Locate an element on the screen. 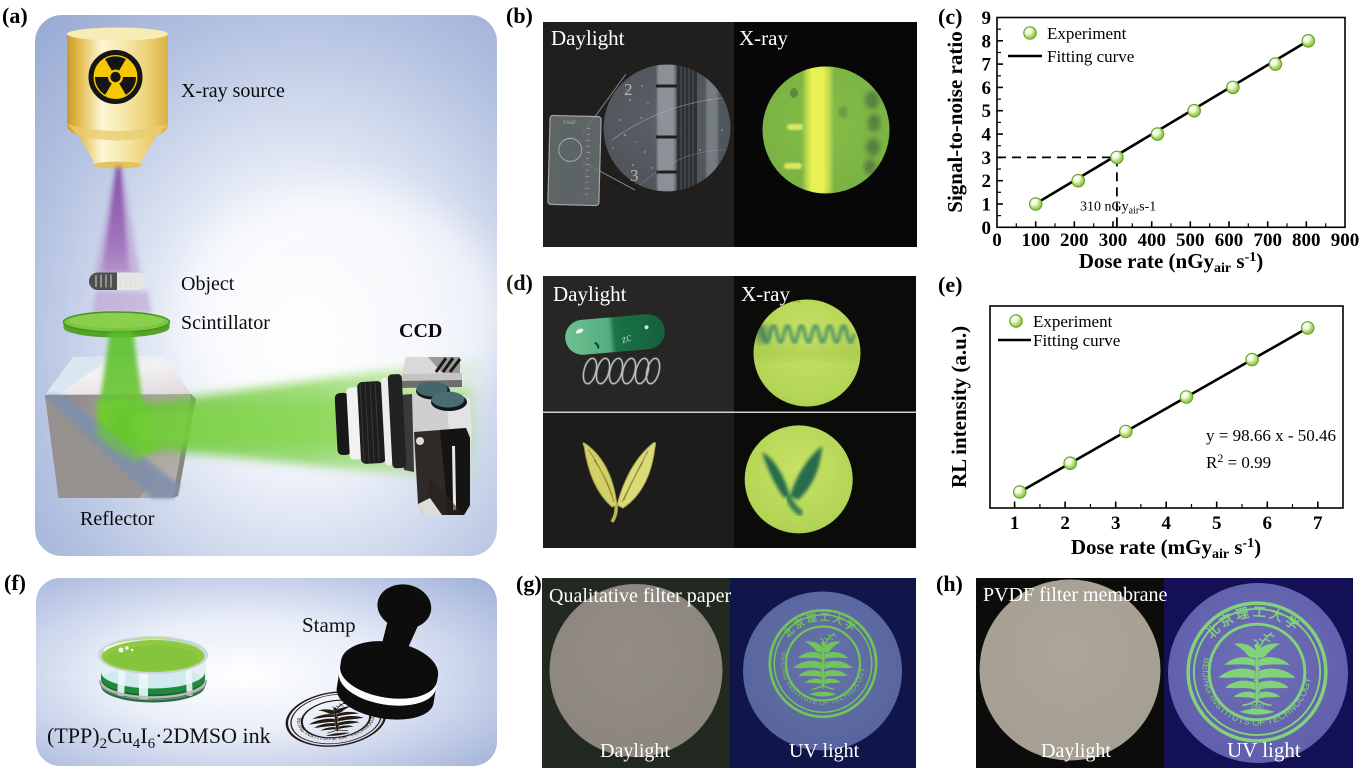 The height and width of the screenshot is (773, 1367). svg-text: 8 is located at coordinates (987, 41).